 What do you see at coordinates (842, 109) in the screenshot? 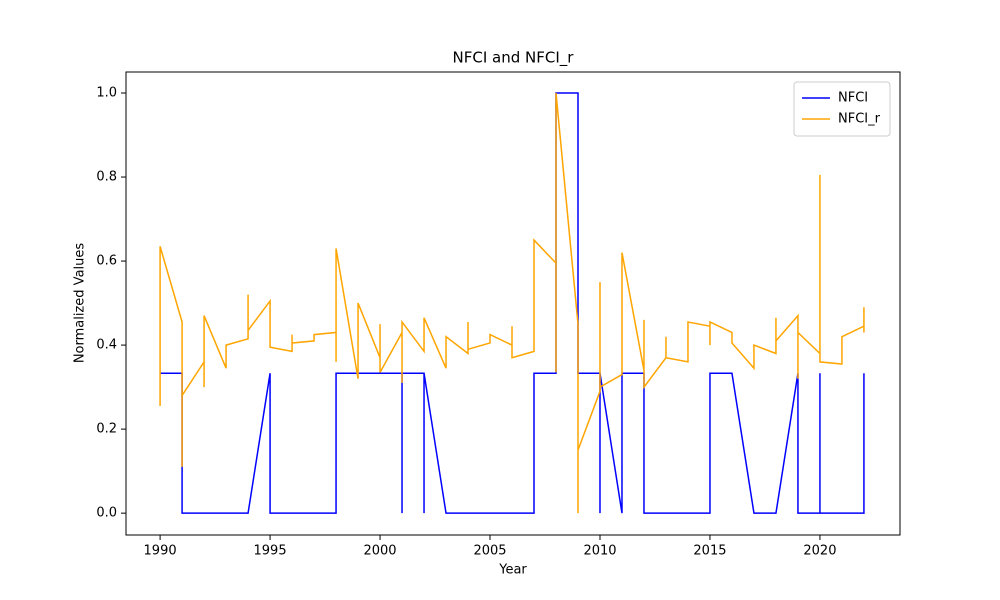
I see `legend-box` at bounding box center [842, 109].